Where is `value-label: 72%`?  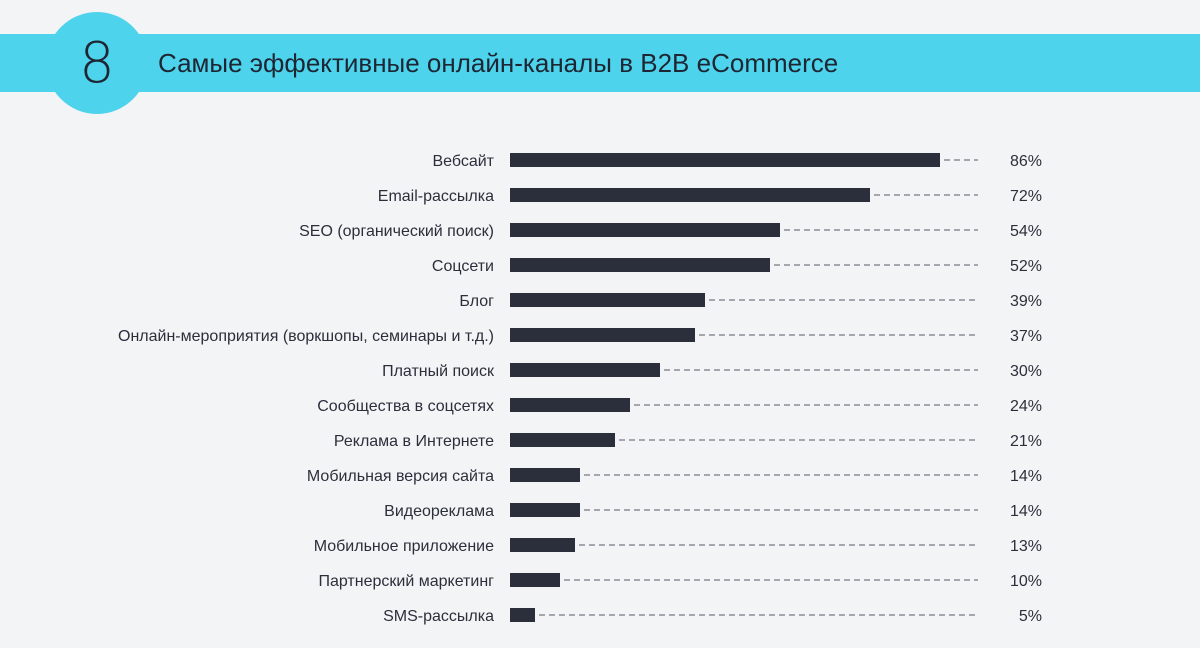
value-label: 72% is located at coordinates (1026, 196).